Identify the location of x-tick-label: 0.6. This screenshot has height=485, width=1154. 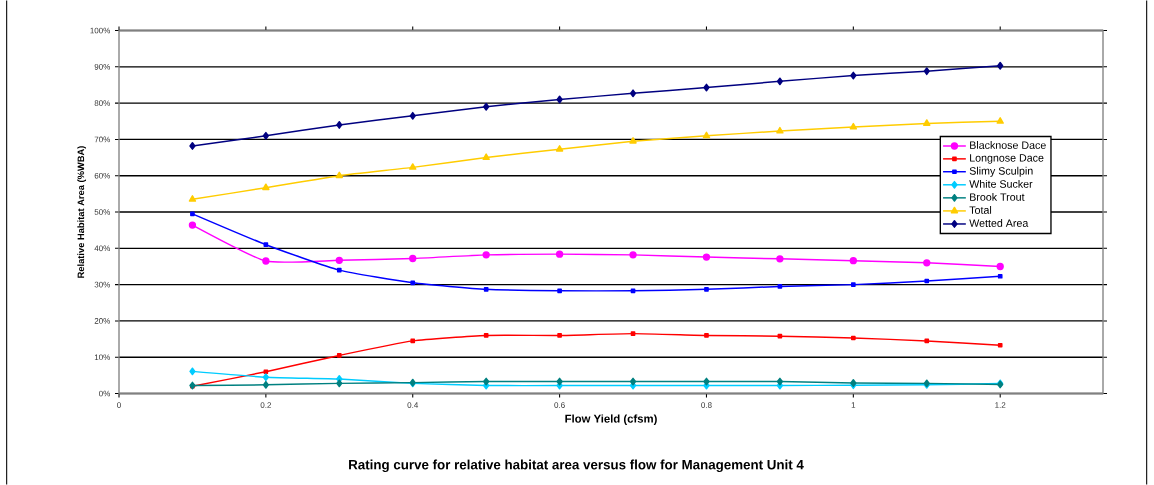
(559, 405).